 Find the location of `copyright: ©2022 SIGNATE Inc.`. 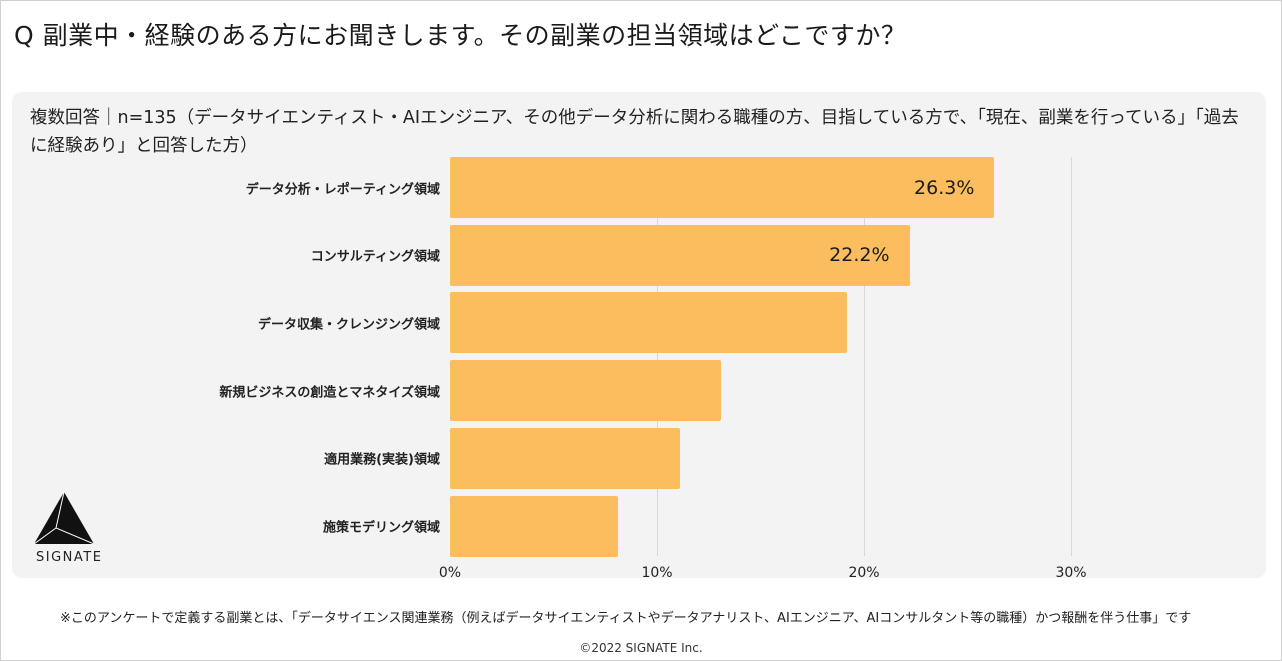

copyright: ©2022 SIGNATE Inc. is located at coordinates (641, 648).